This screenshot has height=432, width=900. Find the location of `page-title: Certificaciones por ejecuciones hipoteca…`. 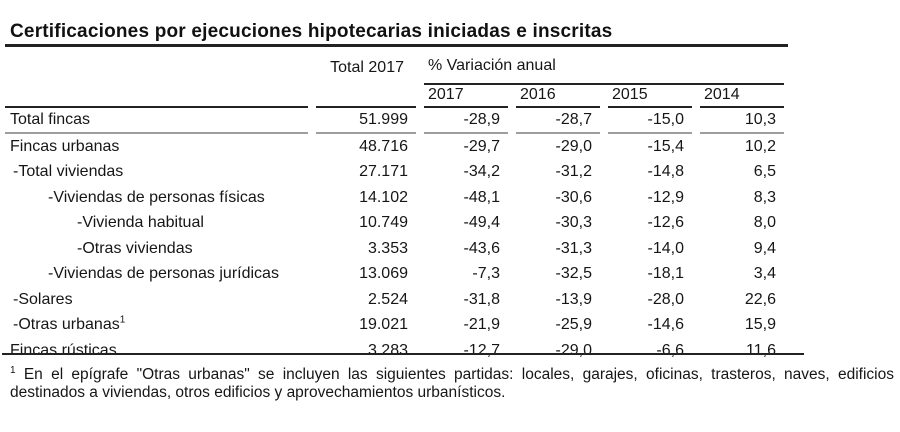

page-title: Certificaciones por ejecuciones hipoteca… is located at coordinates (311, 31).